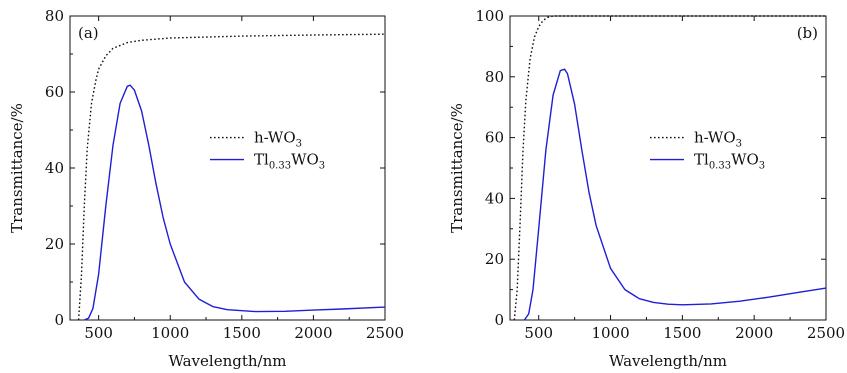 This screenshot has height=373, width=847. Describe the element at coordinates (88, 33) in the screenshot. I see `panel-label: (a)` at that location.